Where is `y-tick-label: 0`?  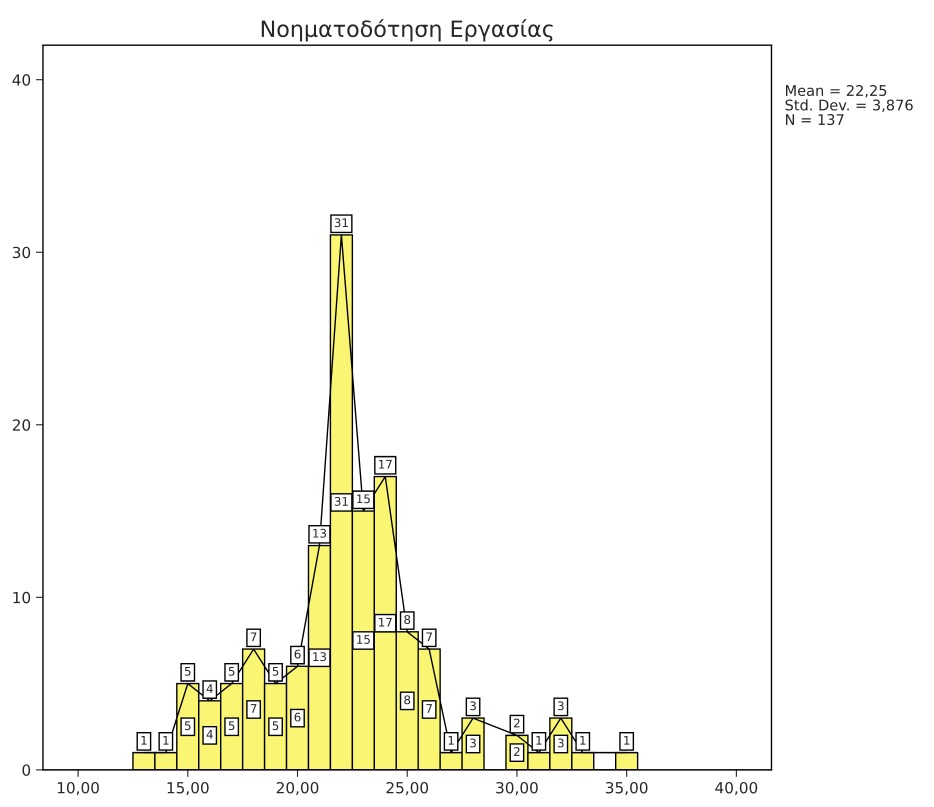
y-tick-label: 0 is located at coordinates (26, 770).